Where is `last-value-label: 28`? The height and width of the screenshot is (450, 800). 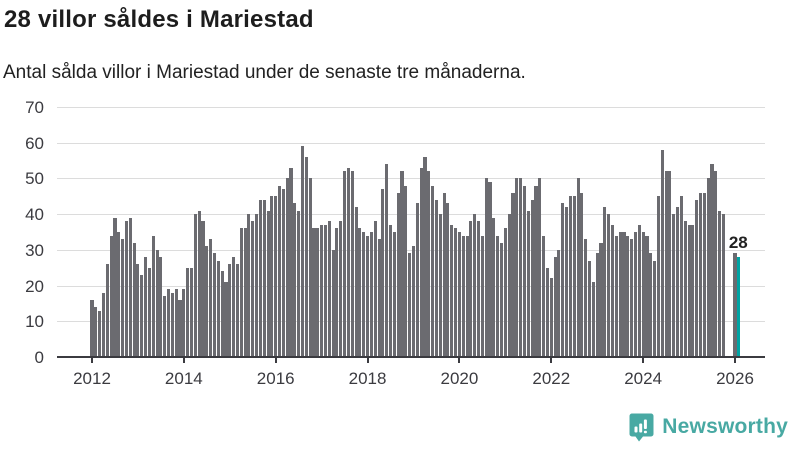 last-value-label: 28 is located at coordinates (738, 242).